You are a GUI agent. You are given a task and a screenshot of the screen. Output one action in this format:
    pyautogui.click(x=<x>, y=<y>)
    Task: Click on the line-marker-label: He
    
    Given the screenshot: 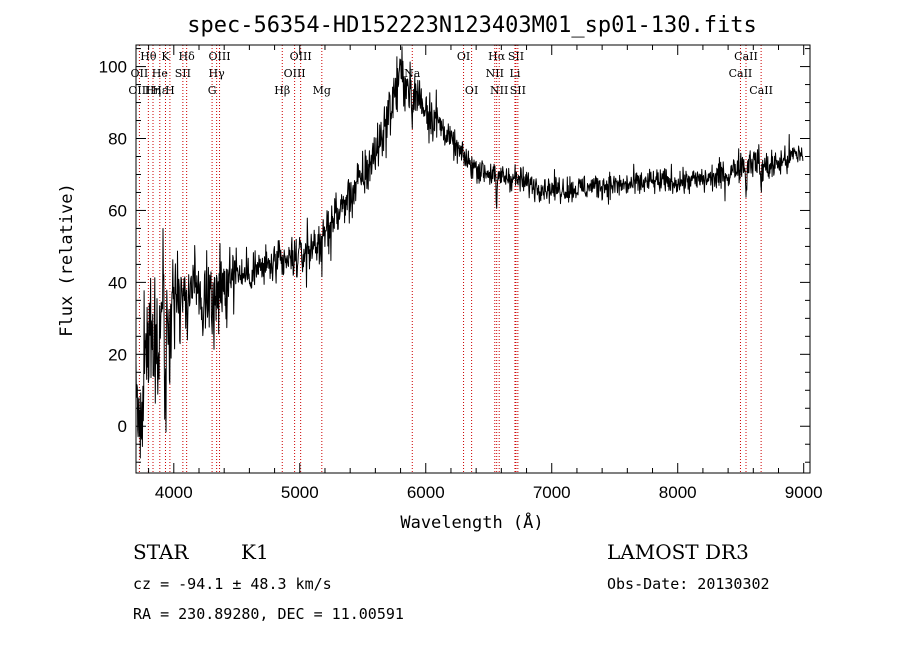 What is the action you would take?
    pyautogui.click(x=160, y=73)
    